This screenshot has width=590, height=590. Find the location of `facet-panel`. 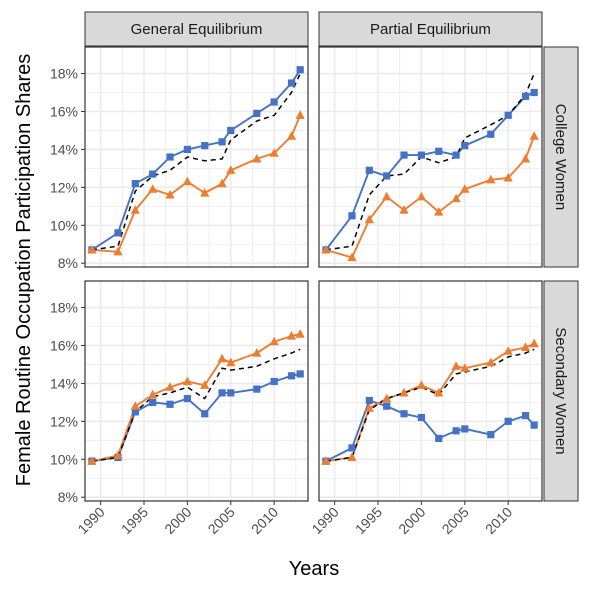

facet-panel is located at coordinates (430, 157).